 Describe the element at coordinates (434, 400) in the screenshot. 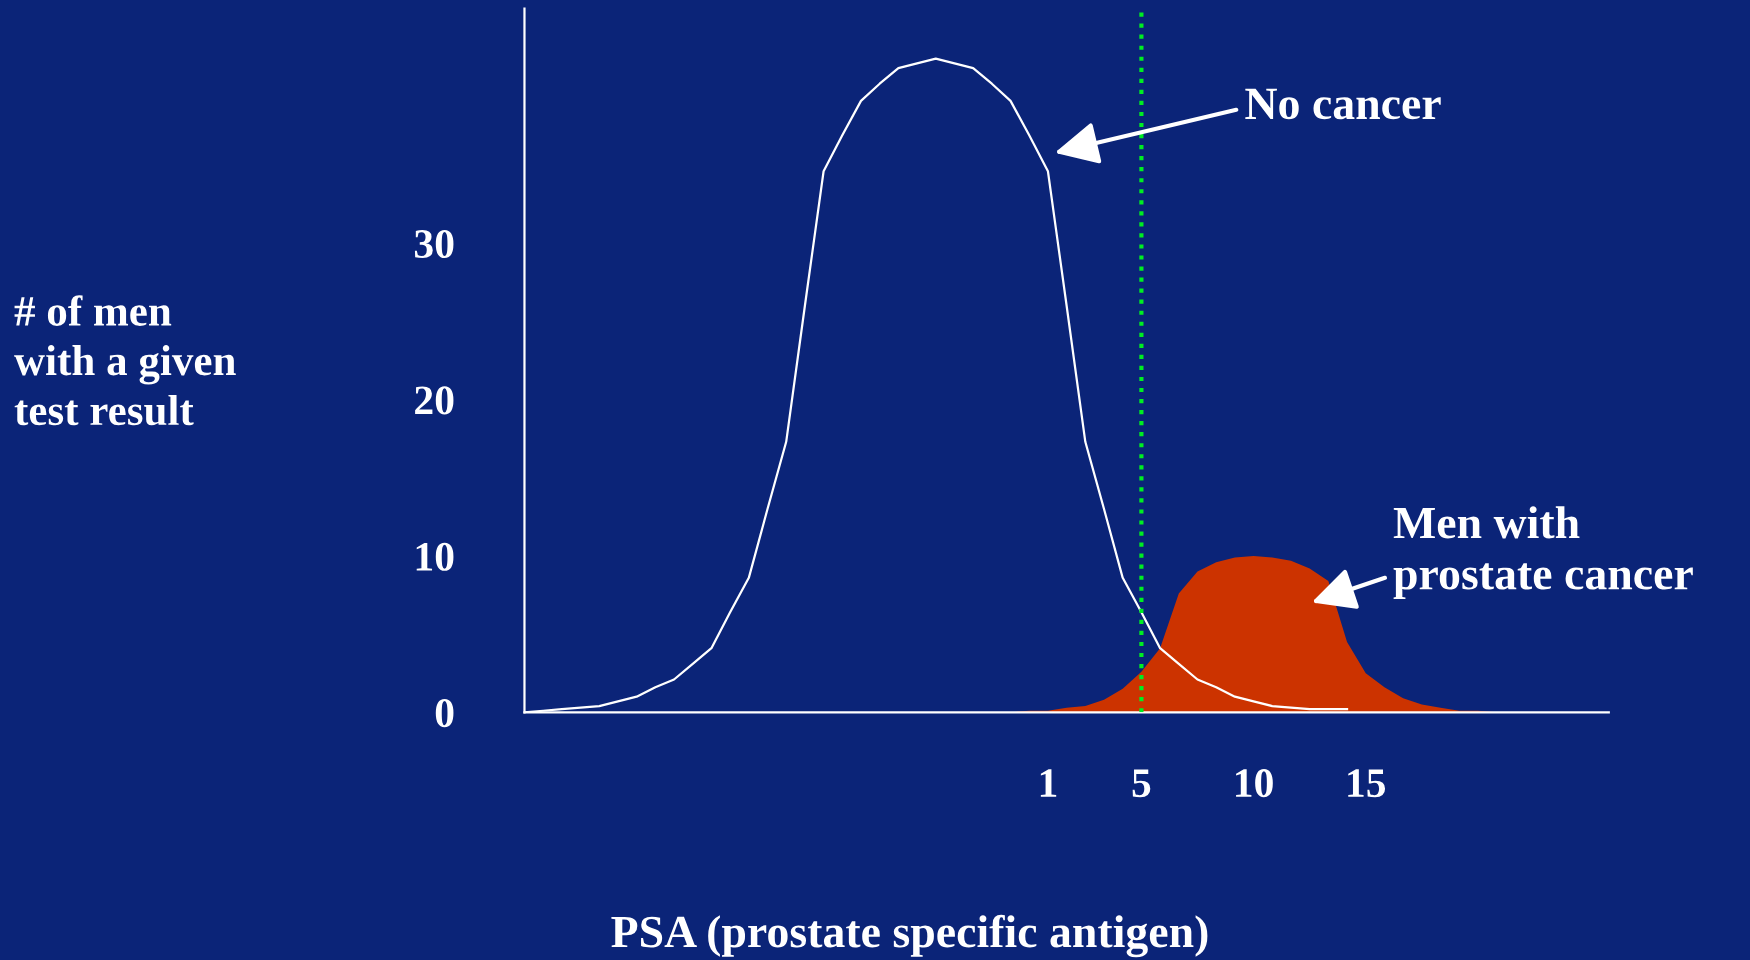

I see `y-tick-label: 20` at that location.